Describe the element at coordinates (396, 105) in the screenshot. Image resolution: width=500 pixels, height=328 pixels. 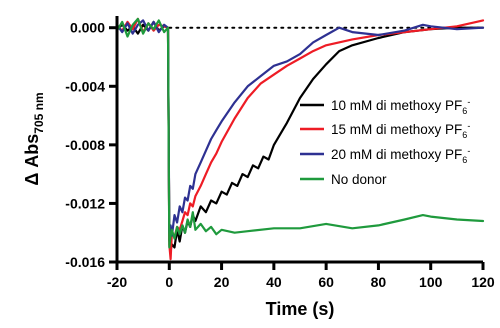
I see `legend-label-text: 10 mM di methoxy PF` at that location.